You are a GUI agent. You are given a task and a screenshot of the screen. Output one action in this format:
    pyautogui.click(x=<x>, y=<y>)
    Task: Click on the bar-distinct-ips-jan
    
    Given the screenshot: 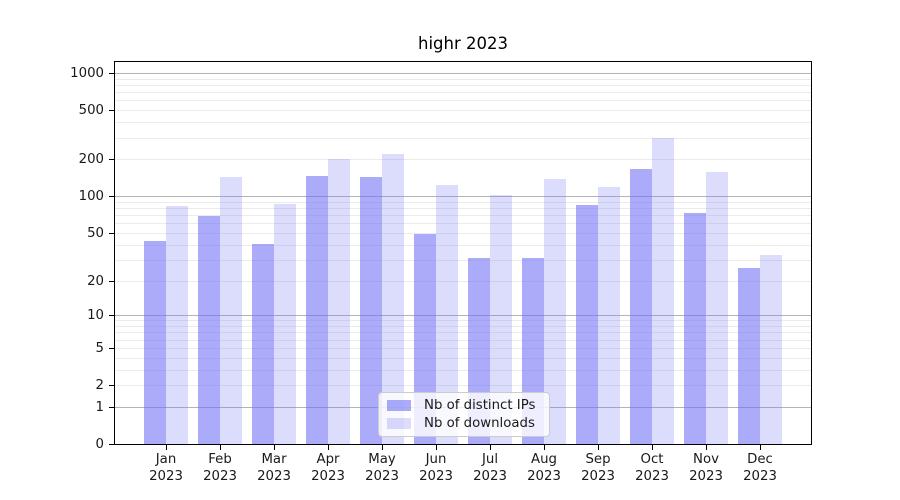 What is the action you would take?
    pyautogui.click(x=154, y=343)
    